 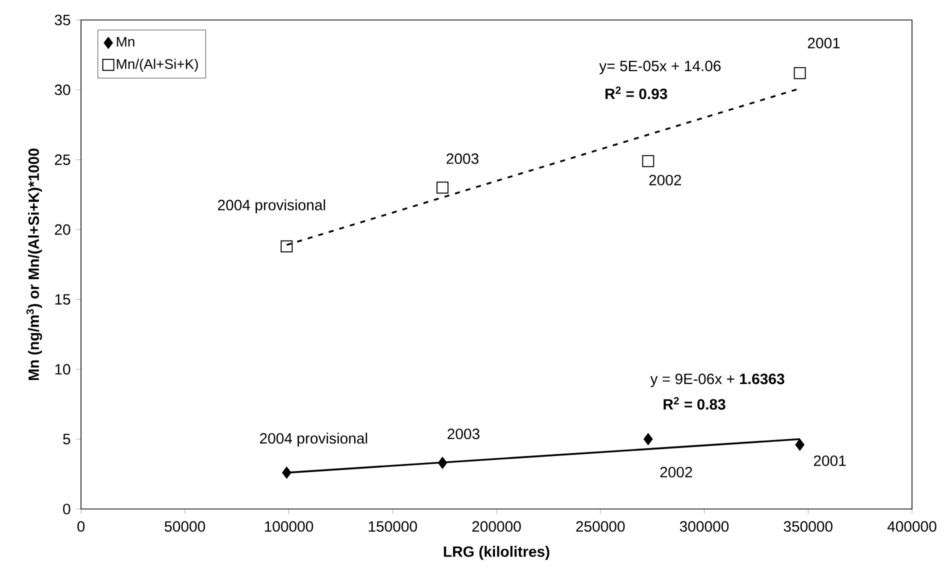 I want to click on annotation: R$^{2}$ = 0.93, so click(x=637, y=93).